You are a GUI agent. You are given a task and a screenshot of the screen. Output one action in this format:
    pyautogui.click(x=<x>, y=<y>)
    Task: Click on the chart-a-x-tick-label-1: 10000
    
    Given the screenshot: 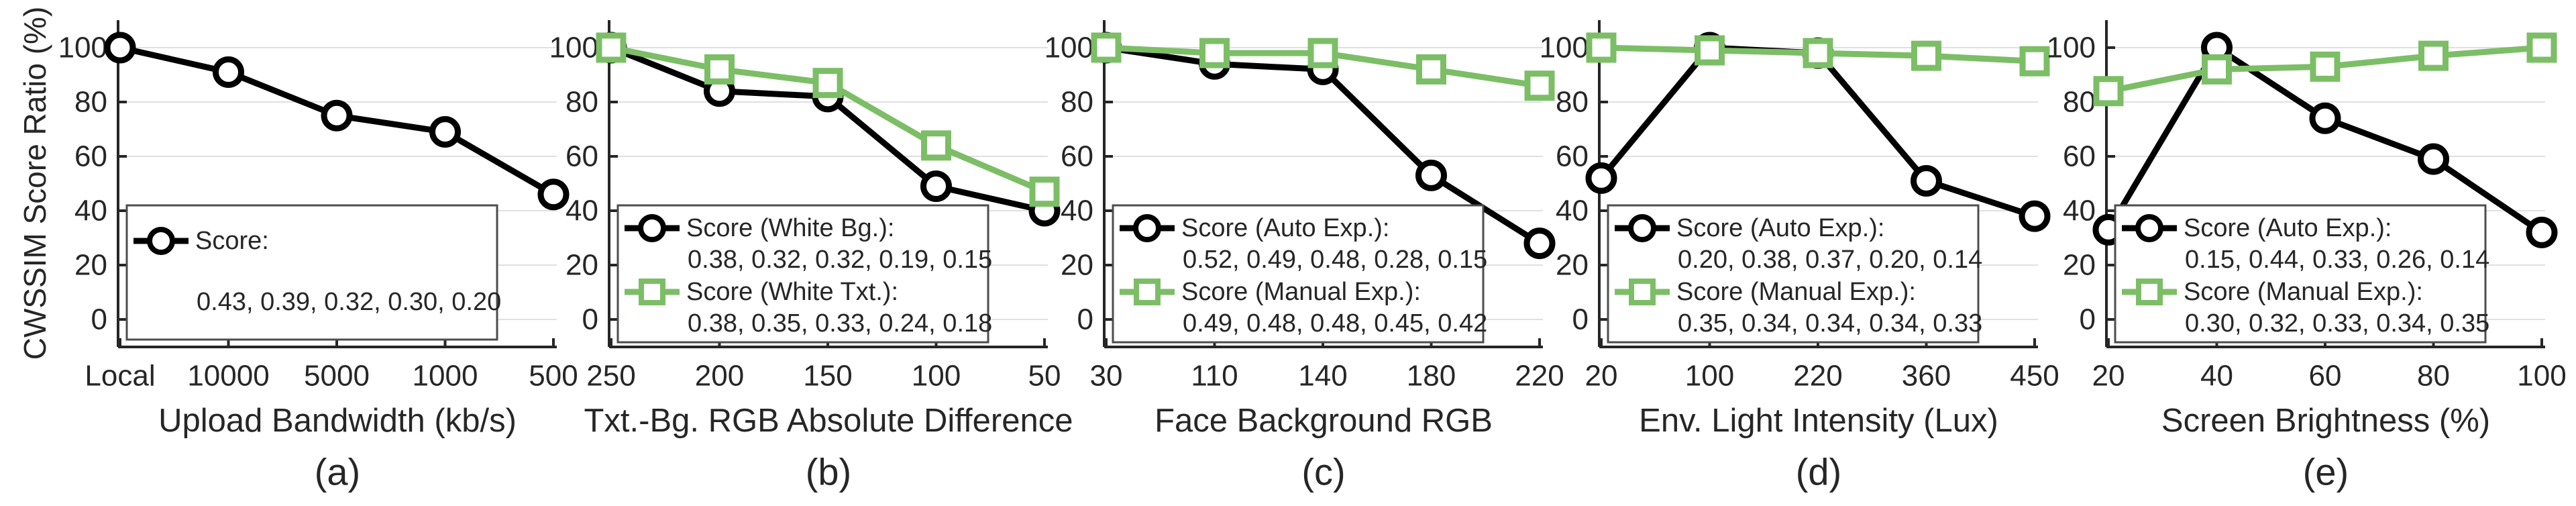 What is the action you would take?
    pyautogui.click(x=228, y=377)
    